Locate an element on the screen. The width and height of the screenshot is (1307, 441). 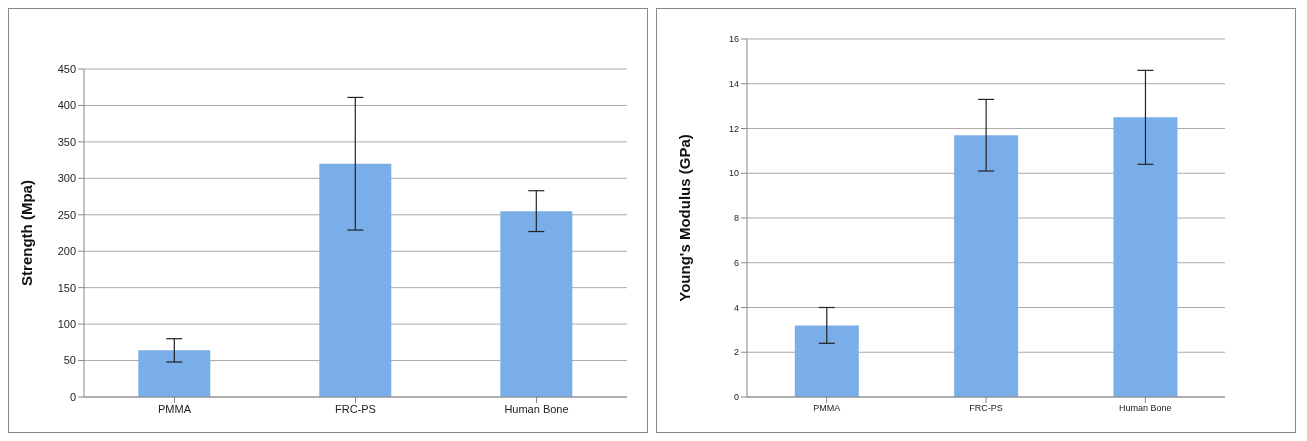
y-tick-label: 150 is located at coordinates (66, 287).